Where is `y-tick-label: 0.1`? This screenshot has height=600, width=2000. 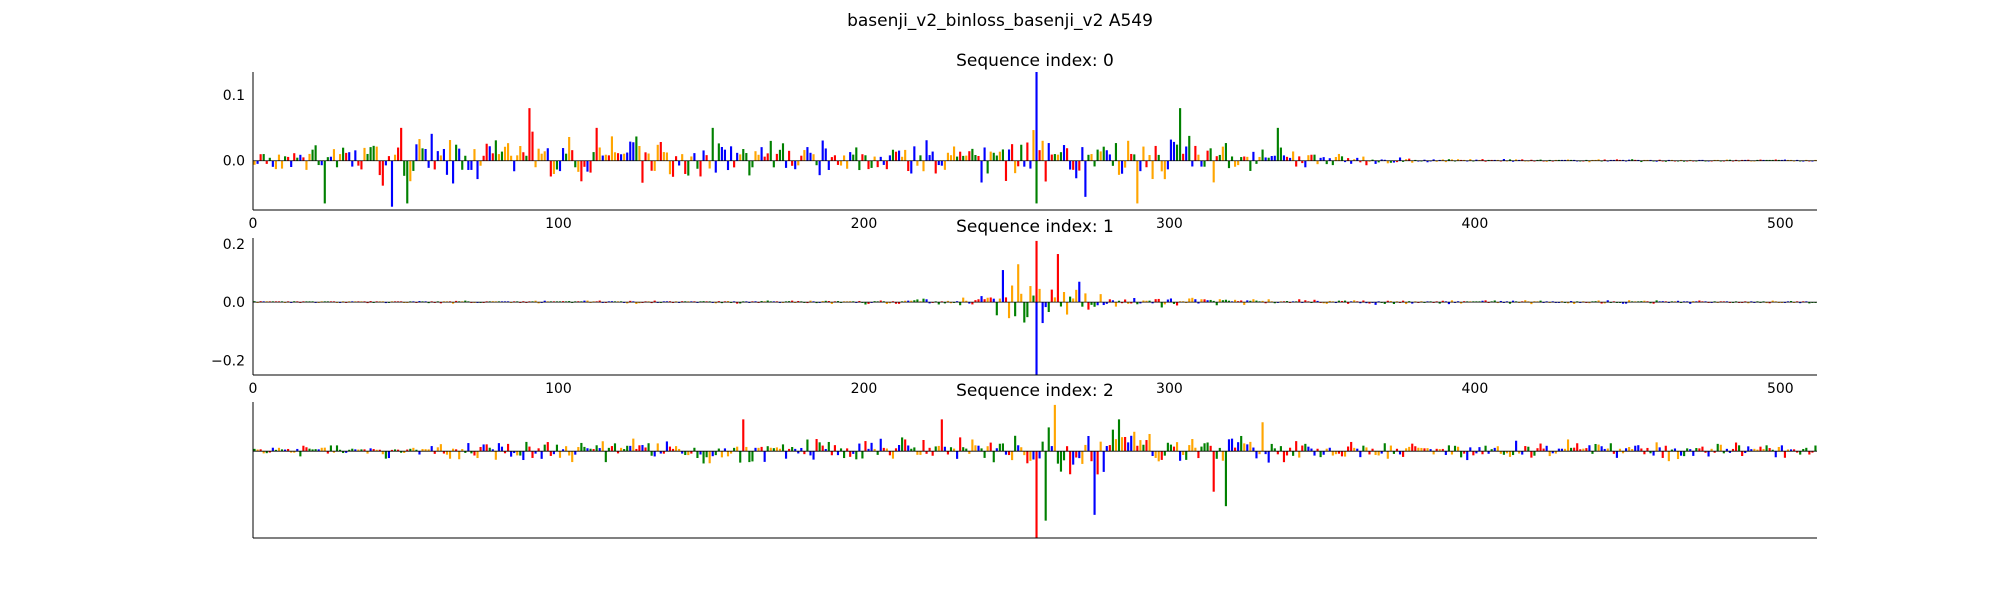 y-tick-label: 0.1 is located at coordinates (234, 96).